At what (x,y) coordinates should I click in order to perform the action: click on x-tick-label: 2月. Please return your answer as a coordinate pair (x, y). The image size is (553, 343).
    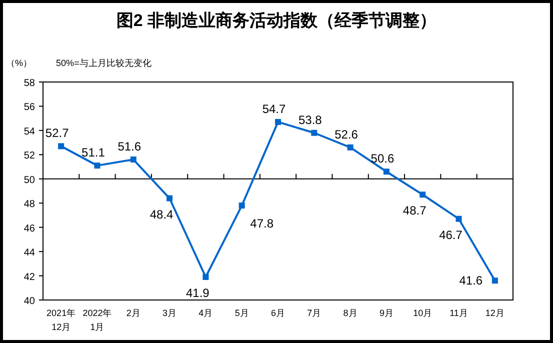
    Looking at the image, I should click on (133, 313).